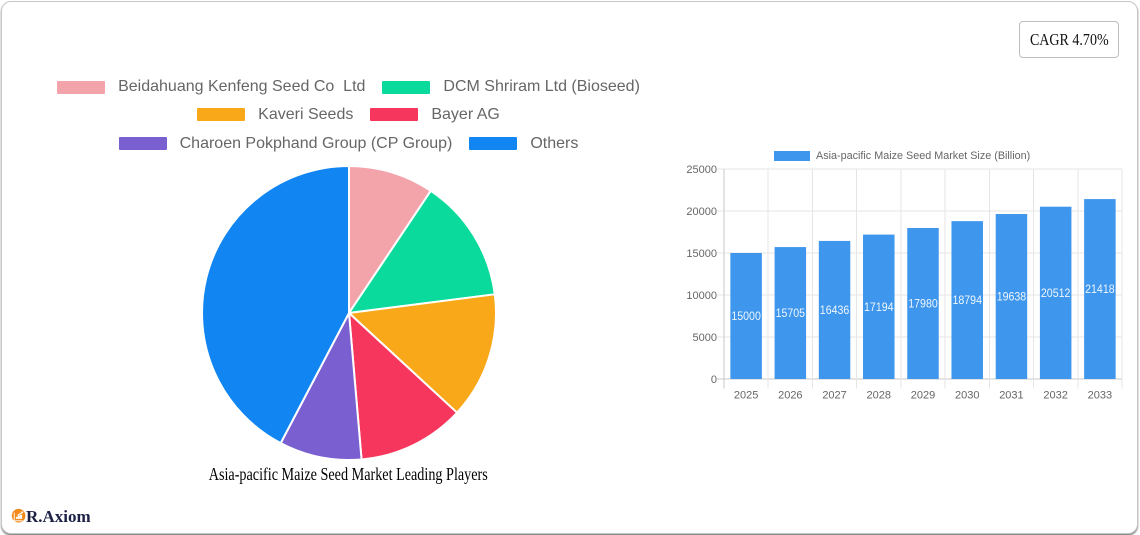  Describe the element at coordinates (967, 396) in the screenshot. I see `svg-text: 2030` at that location.